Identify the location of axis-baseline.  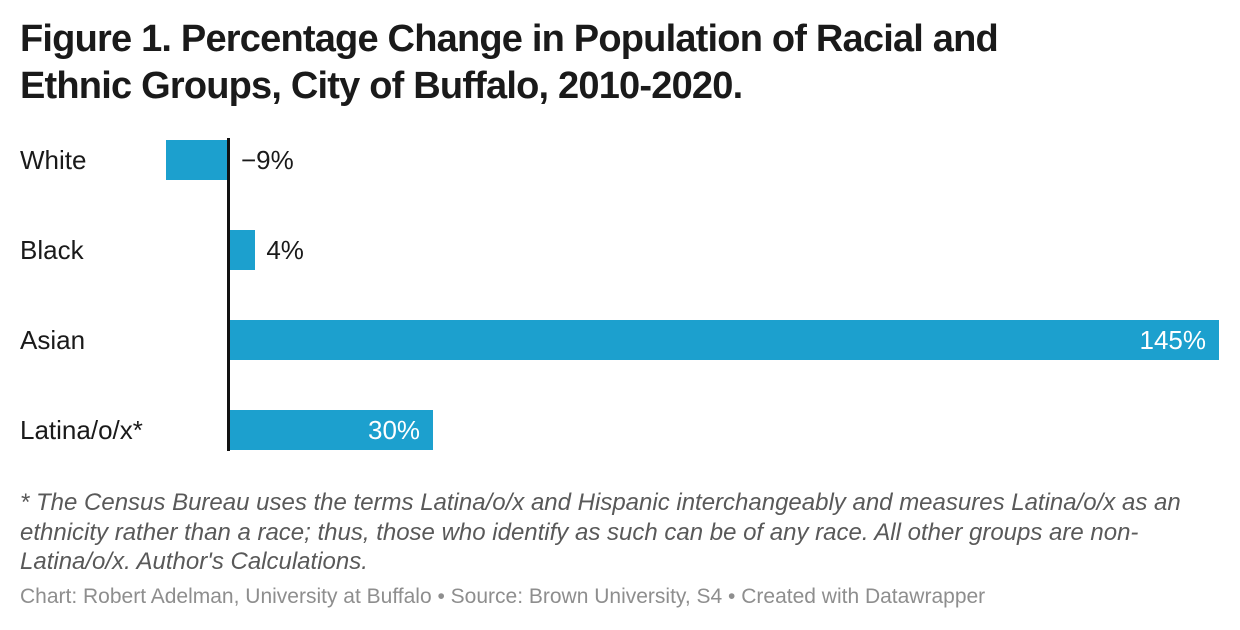
(228, 294).